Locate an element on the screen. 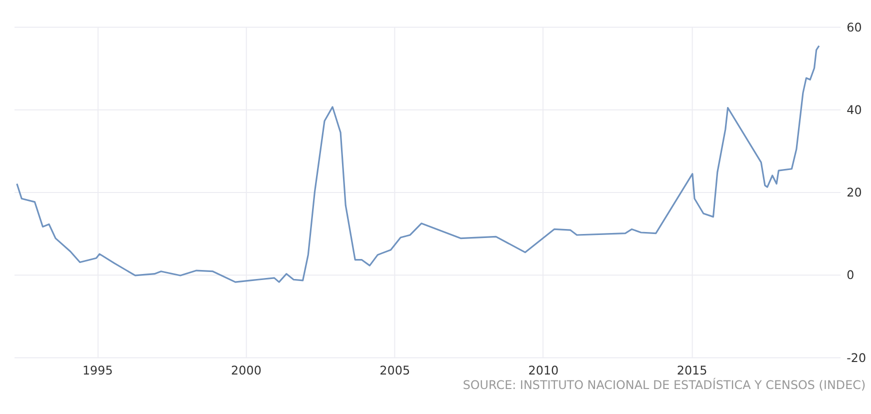 The image size is (871, 414). y-tick-label: 40 is located at coordinates (854, 109).